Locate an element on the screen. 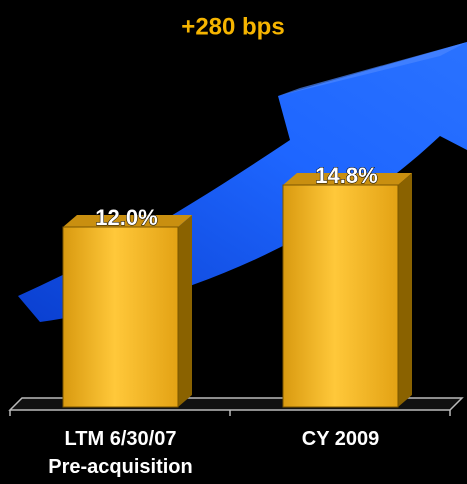 Image resolution: width=467 pixels, height=484 pixels. value-label: 14.8% is located at coordinates (346, 175).